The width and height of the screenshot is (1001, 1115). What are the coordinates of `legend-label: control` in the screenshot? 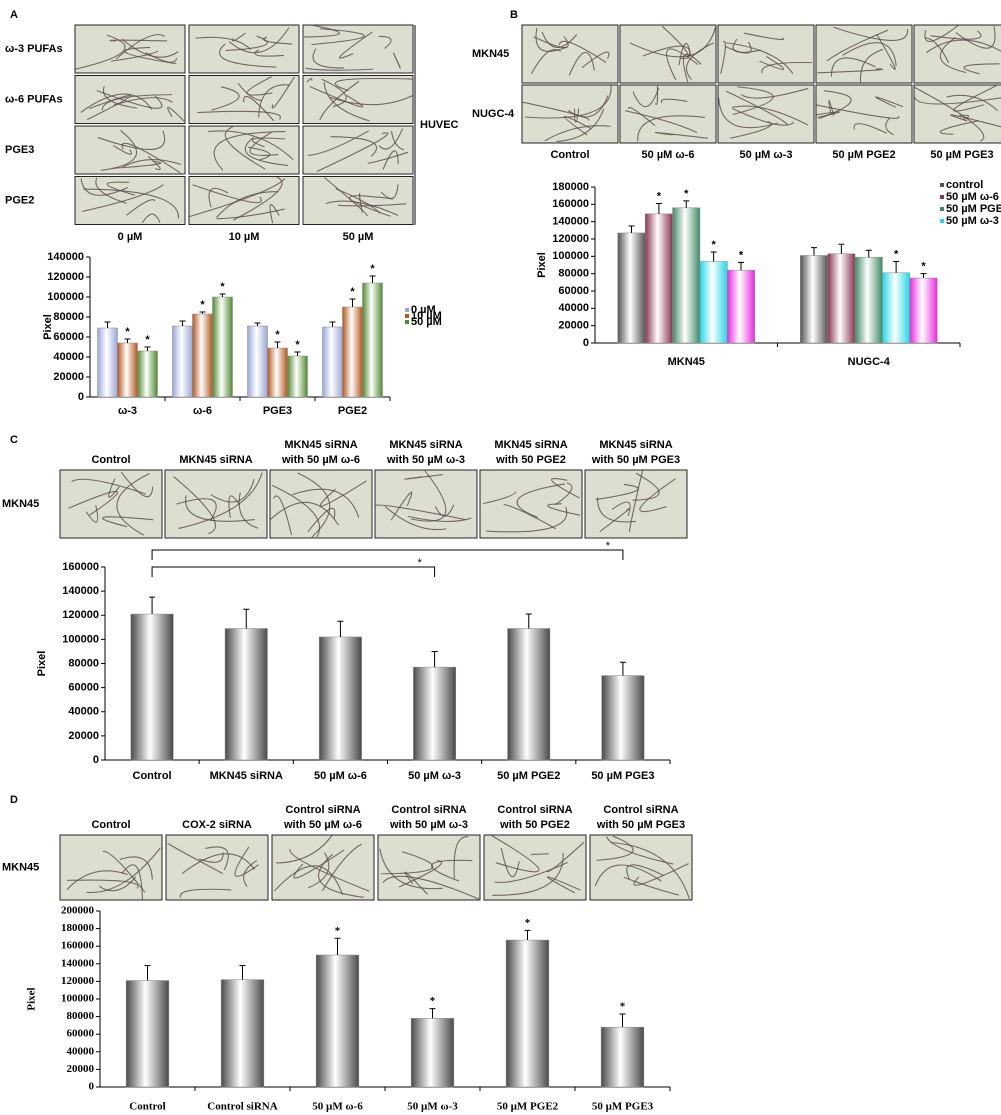 It's located at (964, 185).